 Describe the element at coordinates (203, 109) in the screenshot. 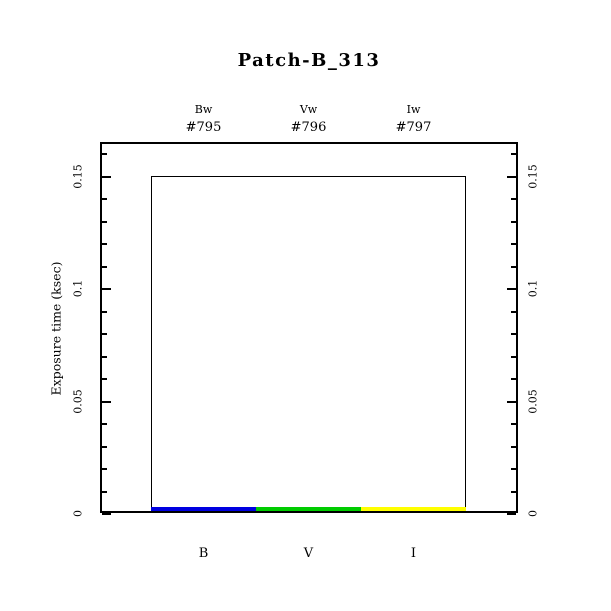

I see `filter-label-bw: Bw` at that location.